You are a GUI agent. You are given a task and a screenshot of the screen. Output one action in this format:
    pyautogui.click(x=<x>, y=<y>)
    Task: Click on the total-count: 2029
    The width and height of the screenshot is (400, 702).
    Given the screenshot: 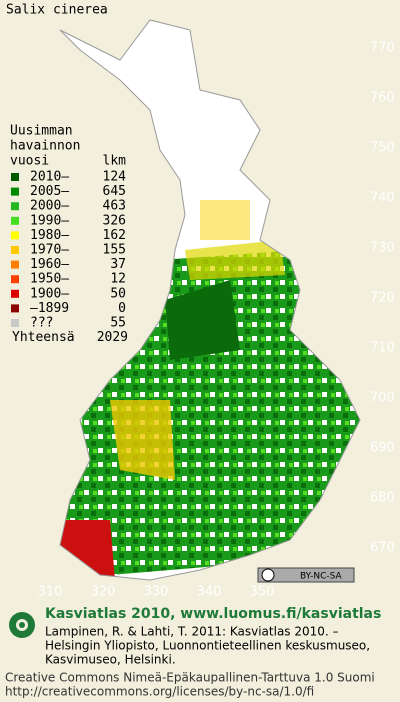 What is the action you would take?
    pyautogui.click(x=112, y=337)
    